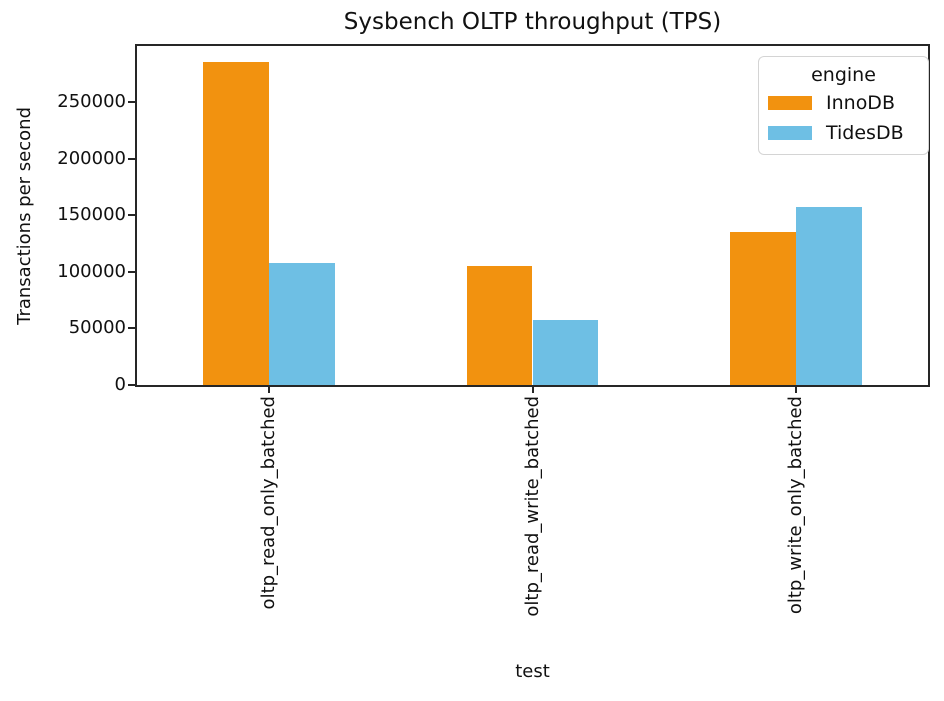 The height and width of the screenshot is (701, 944). Describe the element at coordinates (790, 103) in the screenshot. I see `legend-swatch-innodb` at that location.